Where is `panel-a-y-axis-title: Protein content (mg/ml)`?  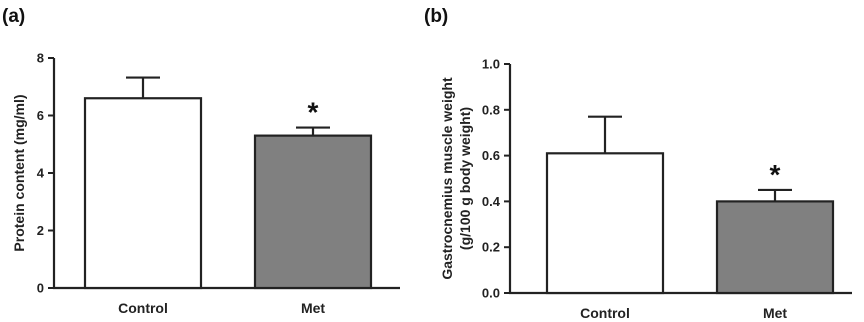
panel-a-y-axis-title: Protein content (mg/ml) is located at coordinates (19, 172).